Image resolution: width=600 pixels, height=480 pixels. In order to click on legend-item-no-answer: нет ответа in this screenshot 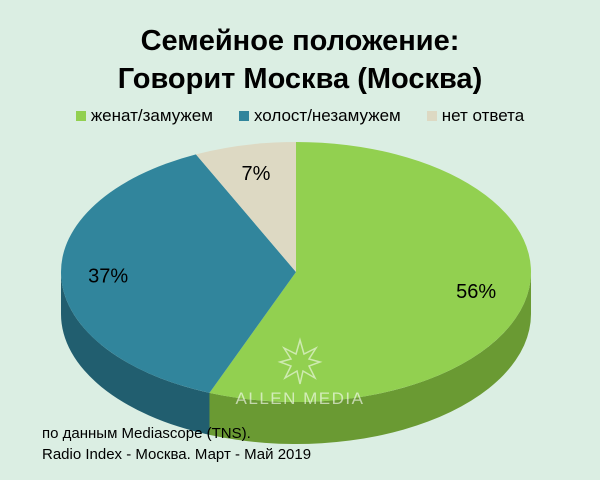, I will do `click(475, 116)`.